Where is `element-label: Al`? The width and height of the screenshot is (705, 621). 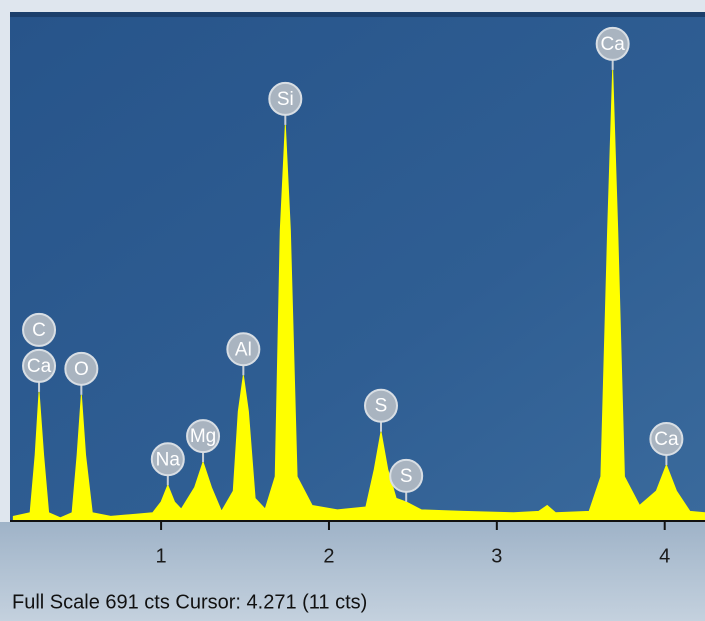 element-label: Al is located at coordinates (243, 349).